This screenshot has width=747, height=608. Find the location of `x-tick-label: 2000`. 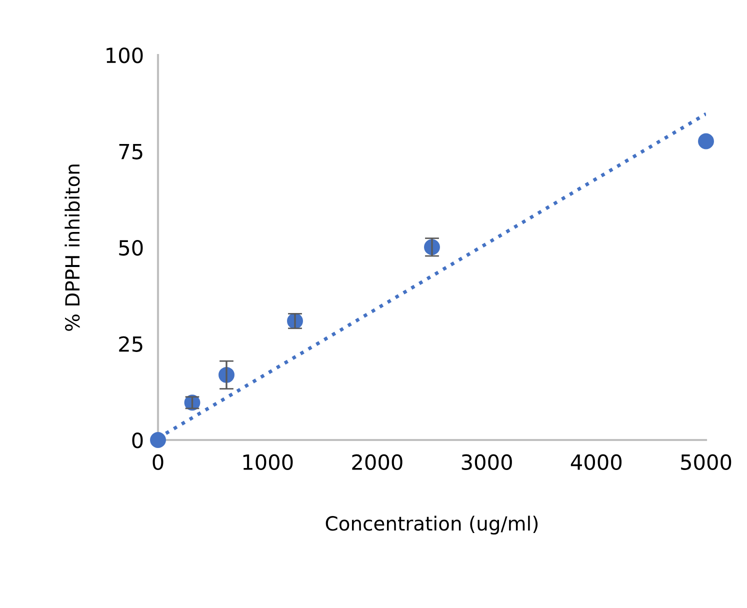

x-tick-label: 2000 is located at coordinates (377, 462).